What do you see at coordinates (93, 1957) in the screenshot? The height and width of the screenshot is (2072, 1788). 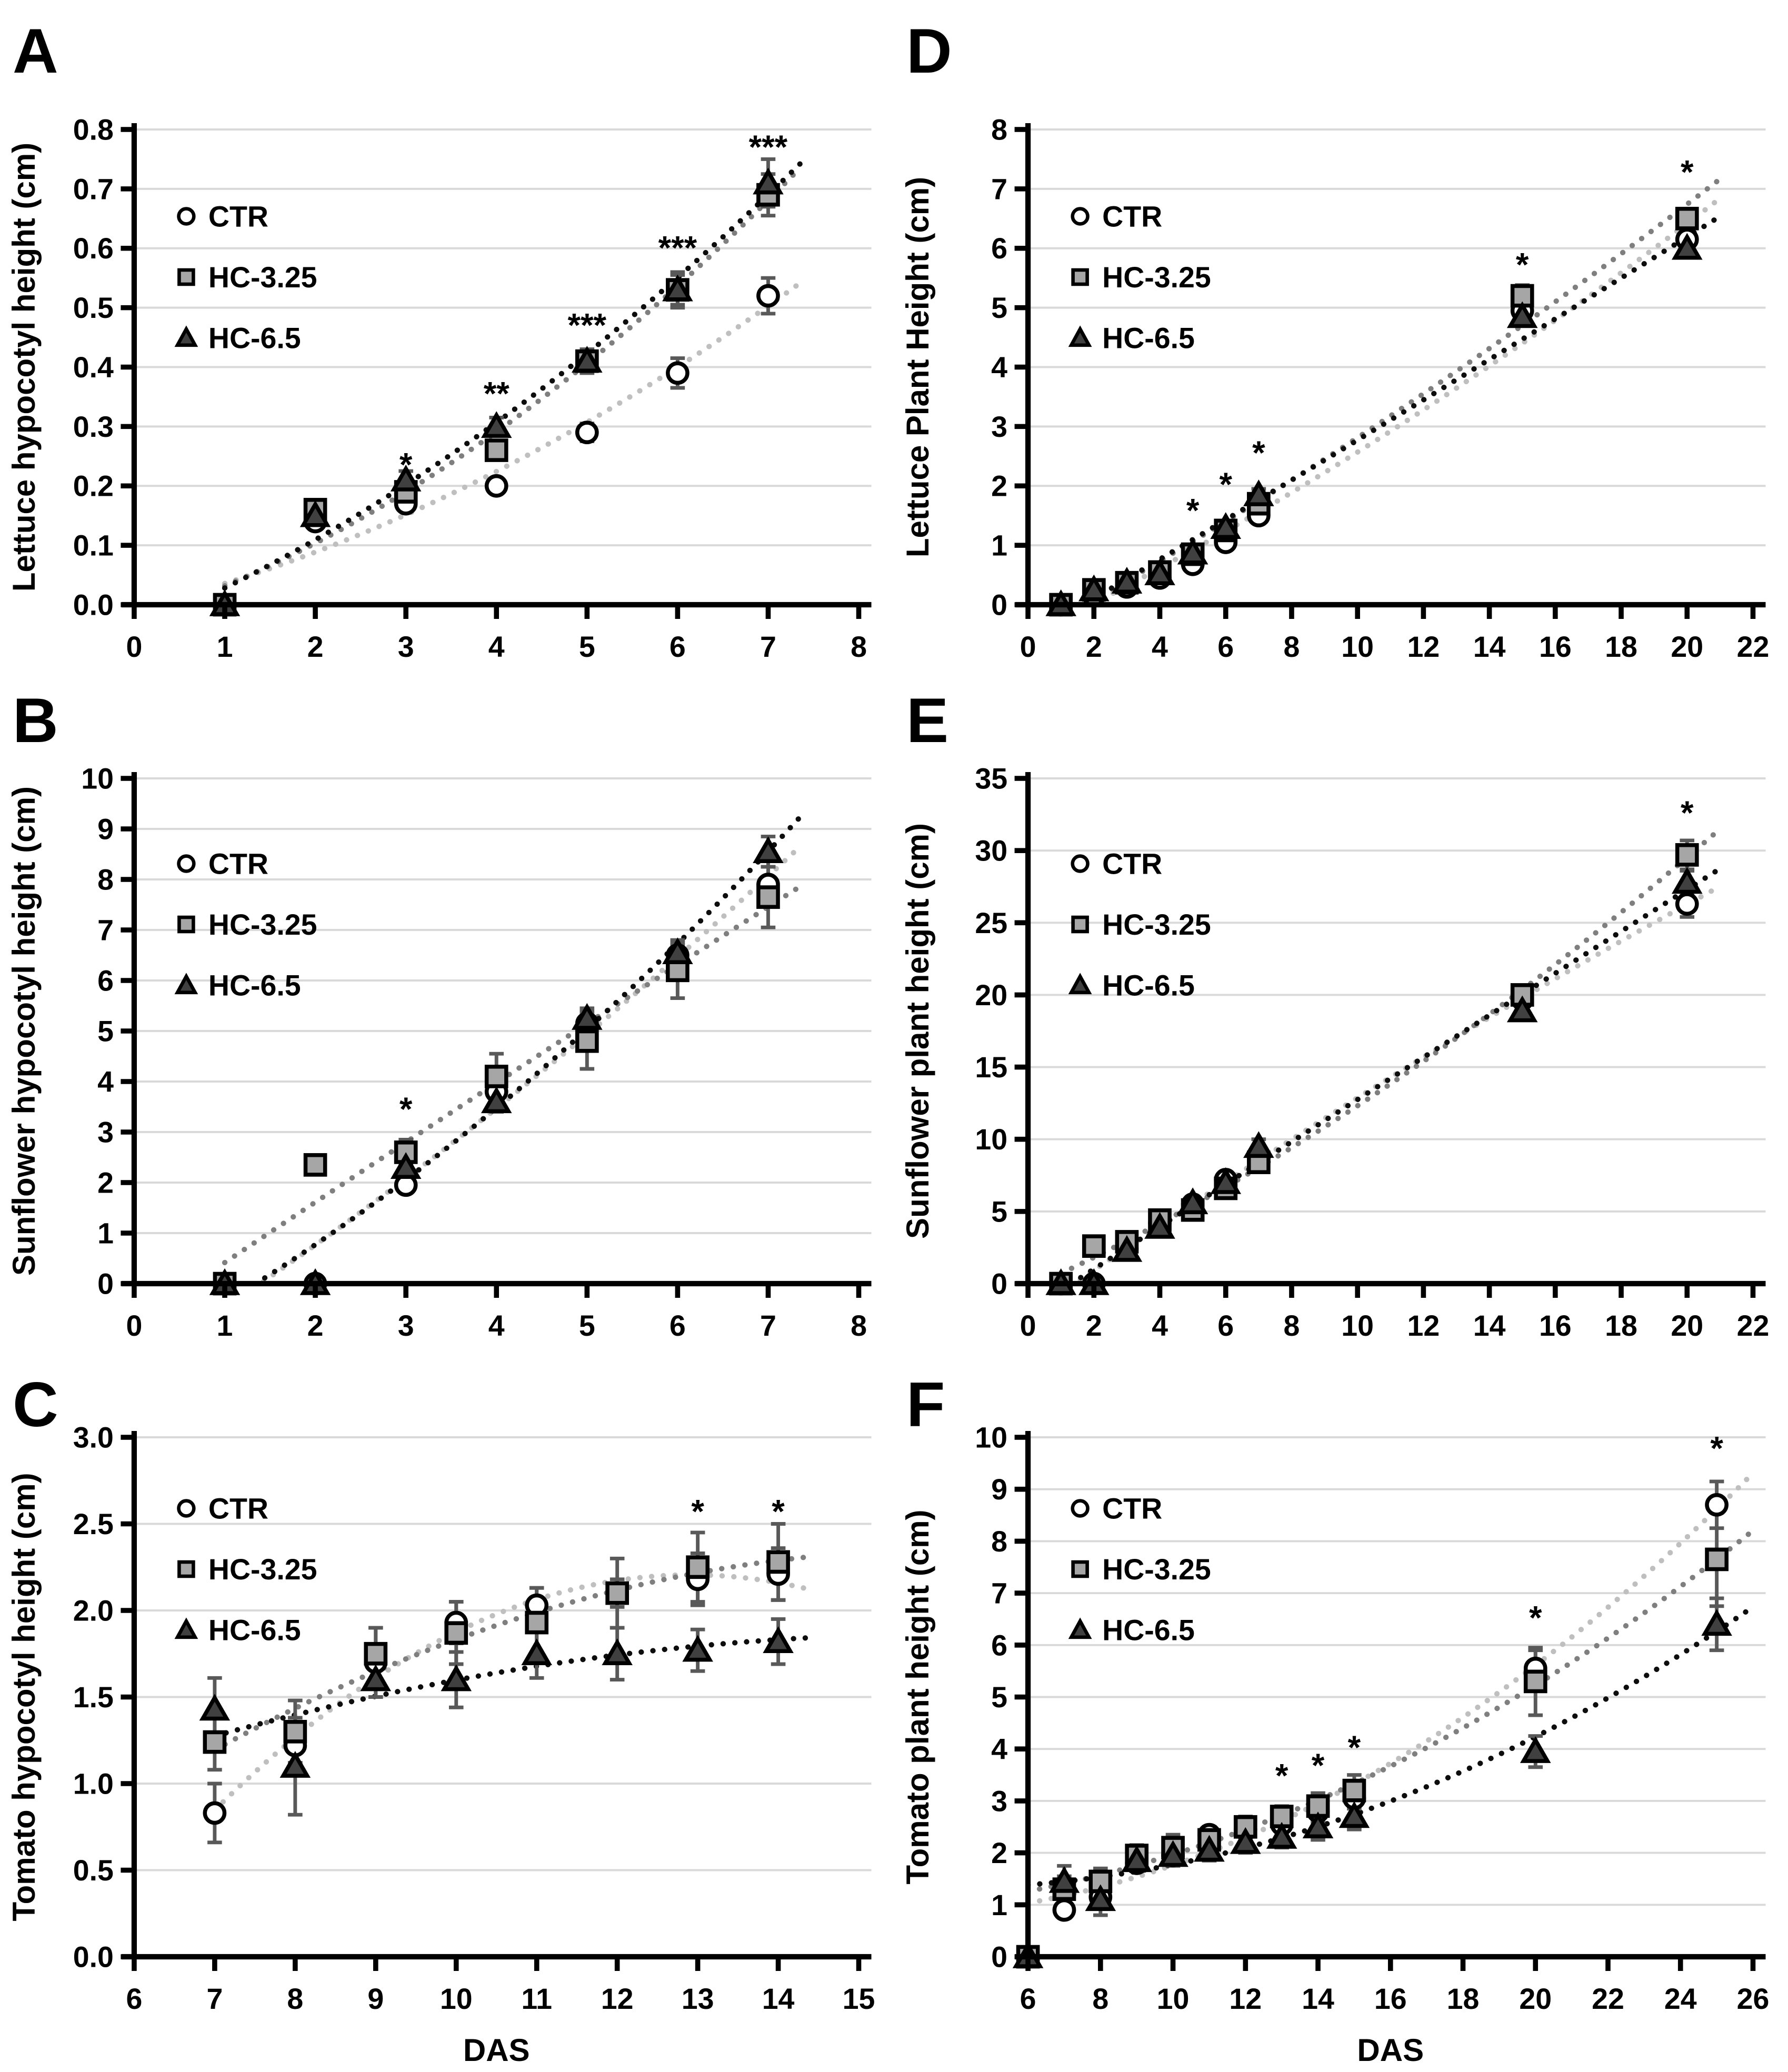 I see `y-tick-label: 0.0` at bounding box center [93, 1957].